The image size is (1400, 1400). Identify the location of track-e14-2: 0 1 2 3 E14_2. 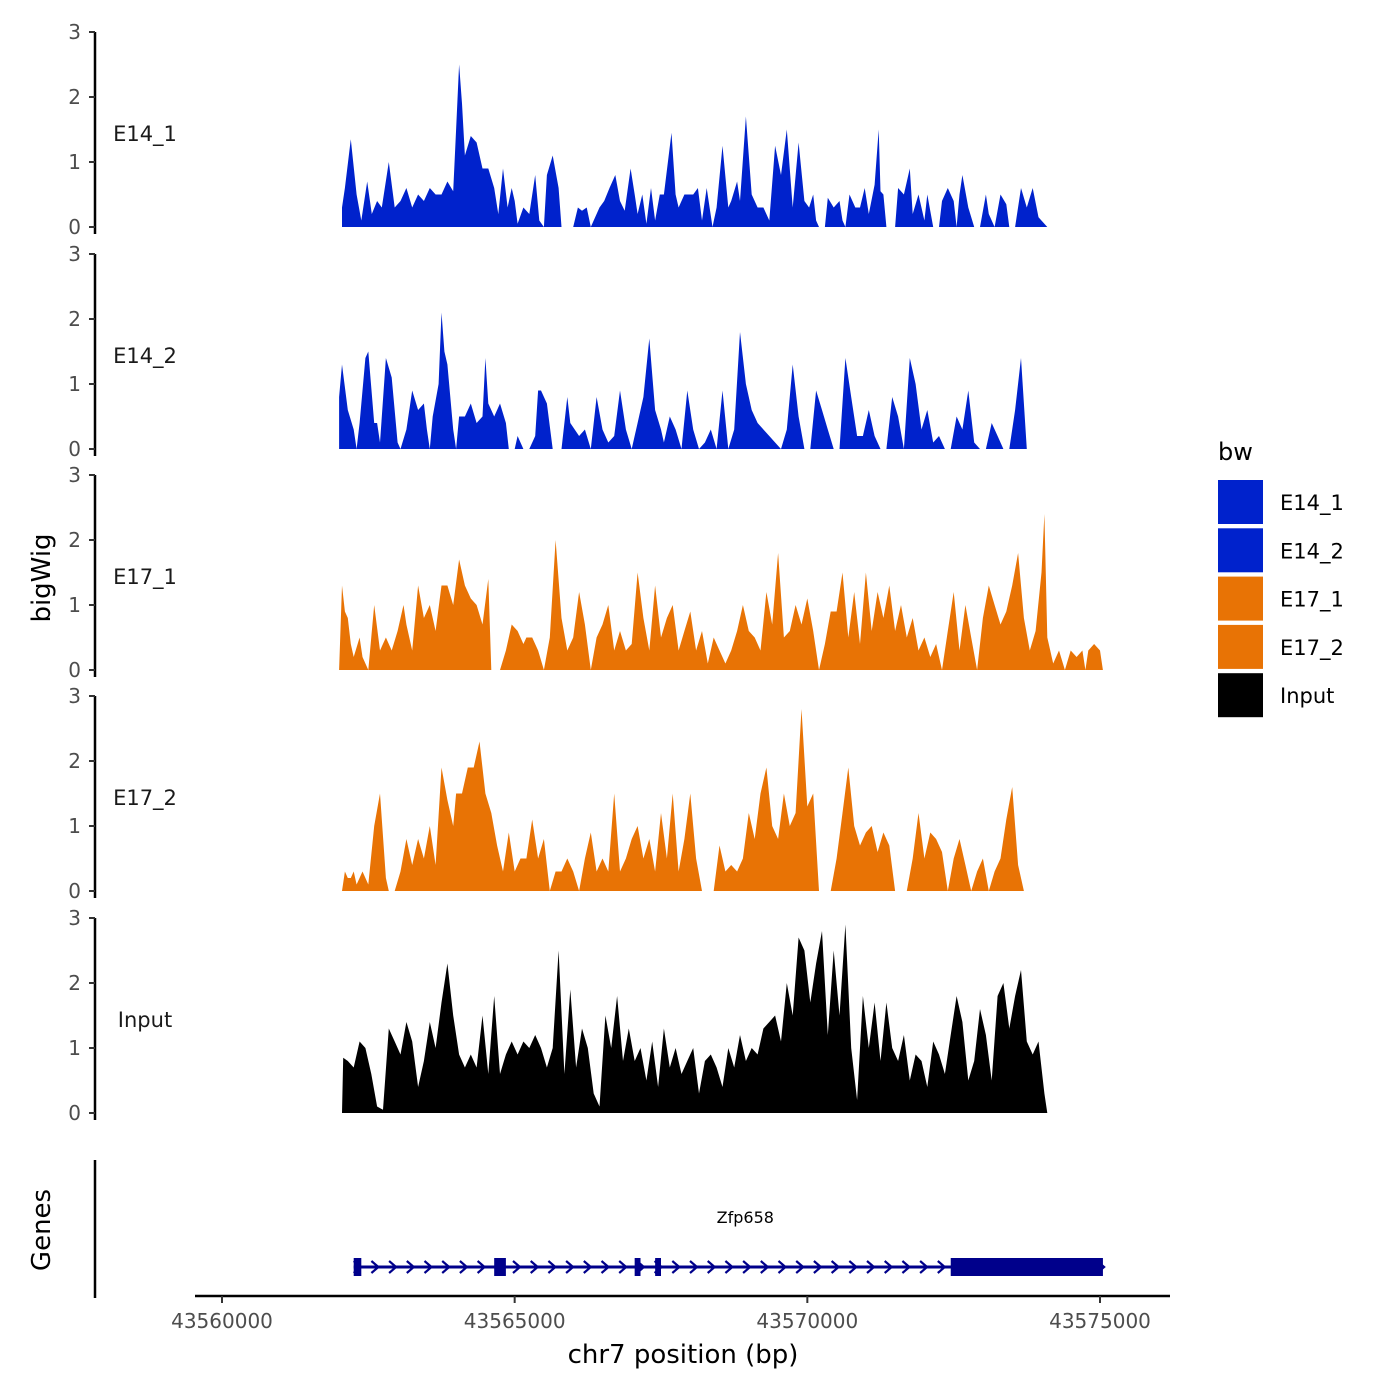
(558, 351).